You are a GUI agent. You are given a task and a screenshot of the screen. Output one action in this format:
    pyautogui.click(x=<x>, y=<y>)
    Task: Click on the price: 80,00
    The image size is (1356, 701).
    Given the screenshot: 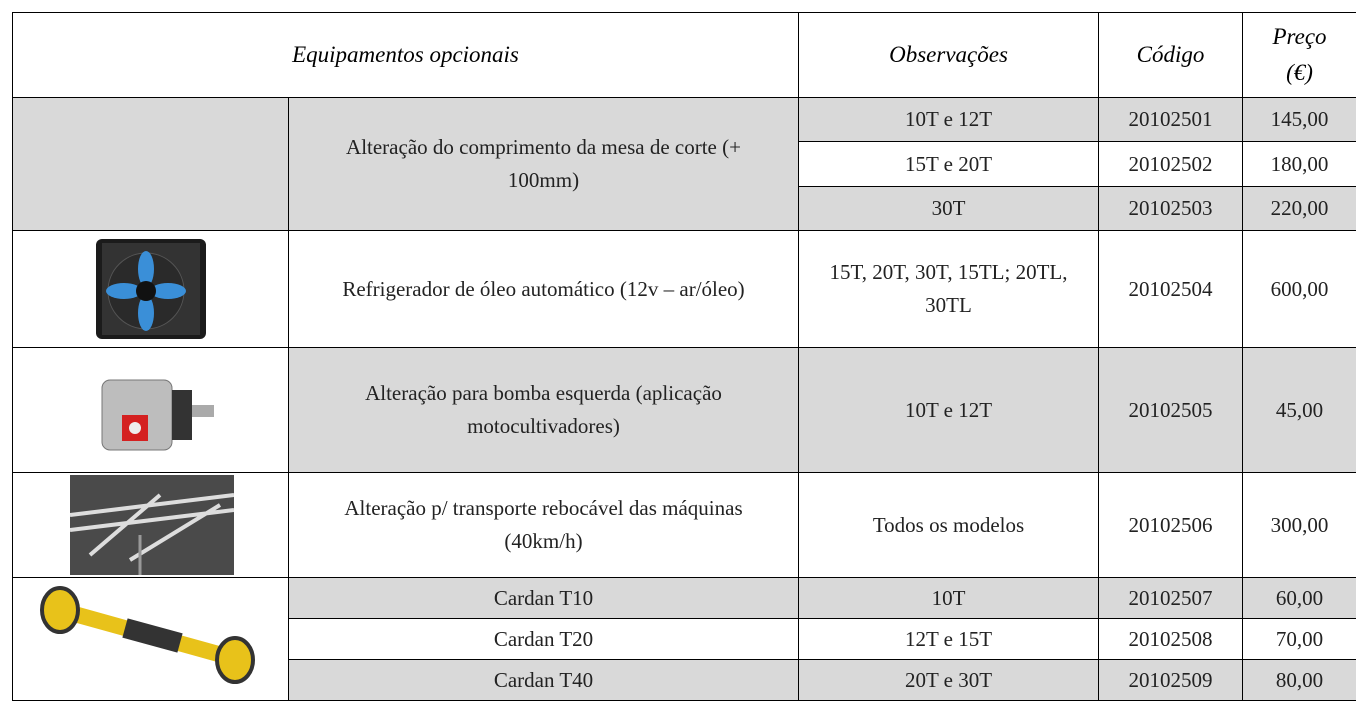 What is the action you would take?
    pyautogui.click(x=1299, y=680)
    